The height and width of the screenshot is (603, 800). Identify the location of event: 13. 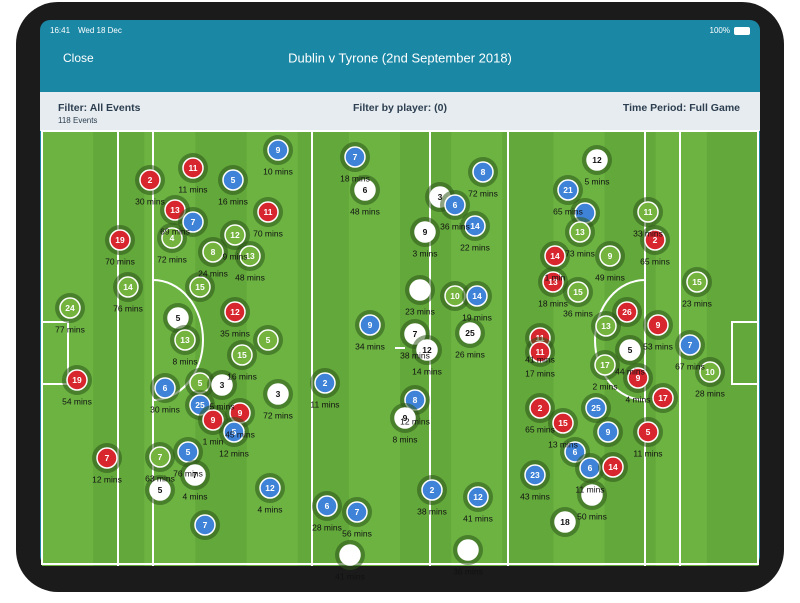
(553, 282).